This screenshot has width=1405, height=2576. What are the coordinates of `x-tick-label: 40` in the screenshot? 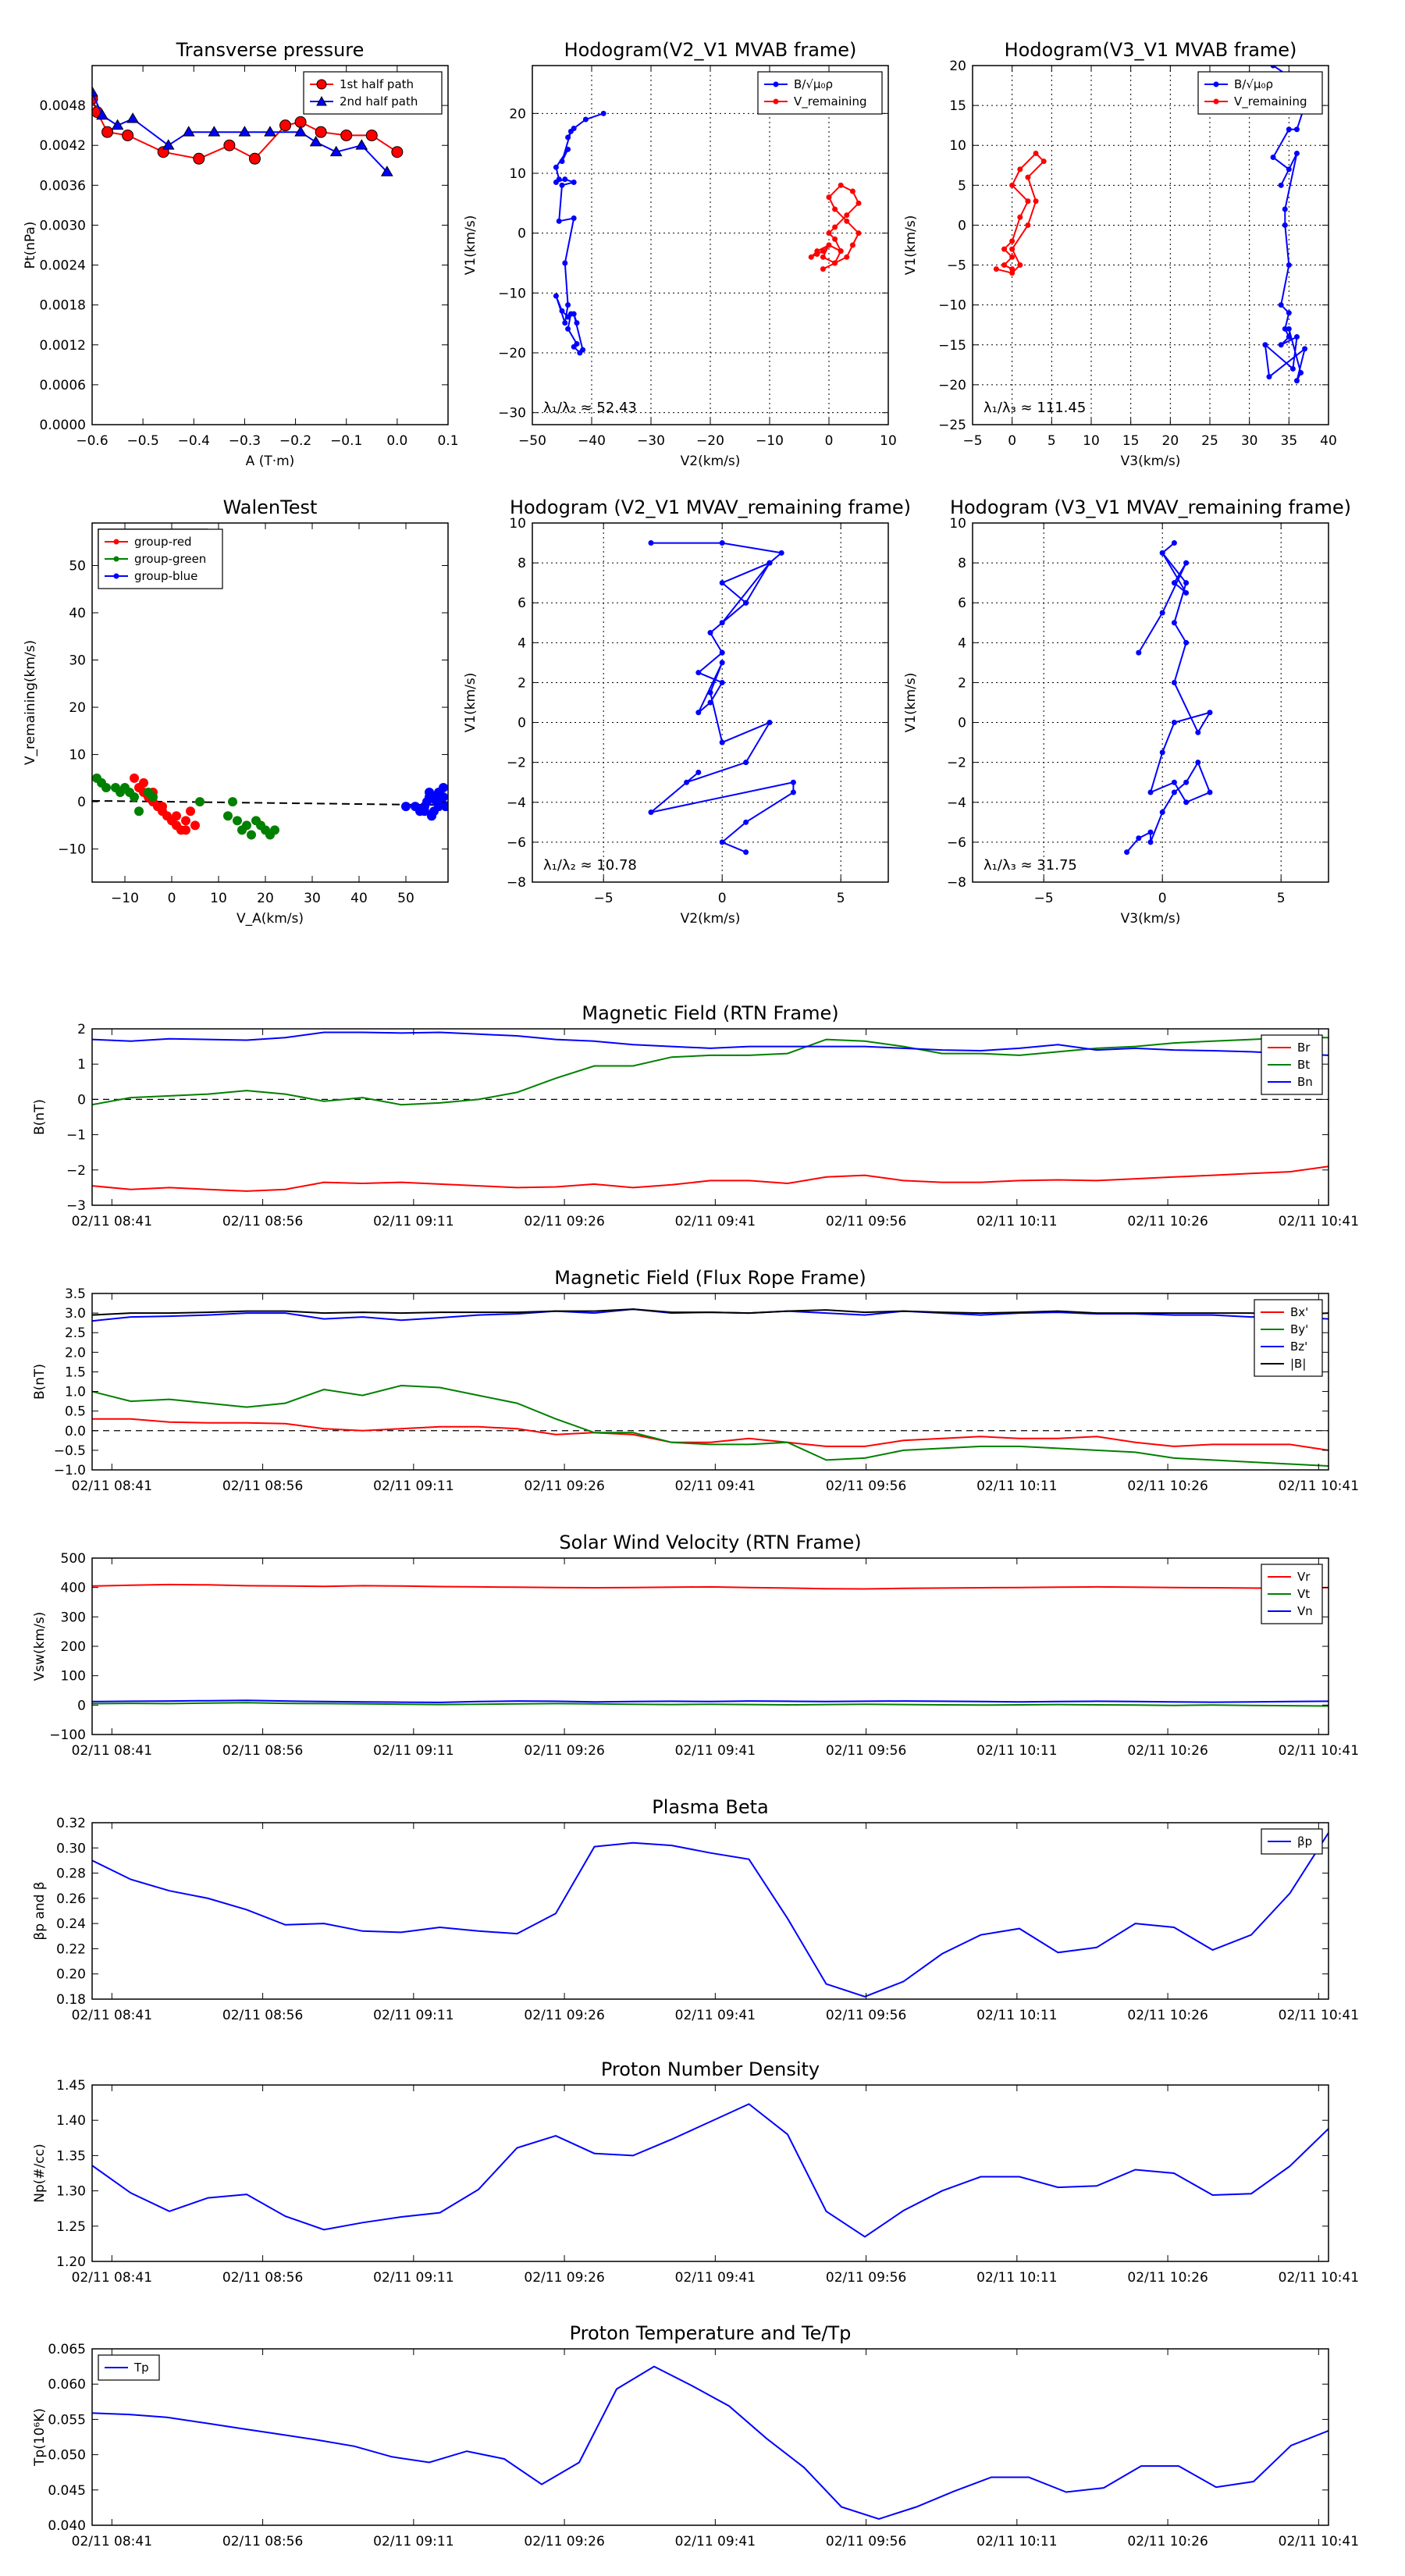 It's located at (1328, 441).